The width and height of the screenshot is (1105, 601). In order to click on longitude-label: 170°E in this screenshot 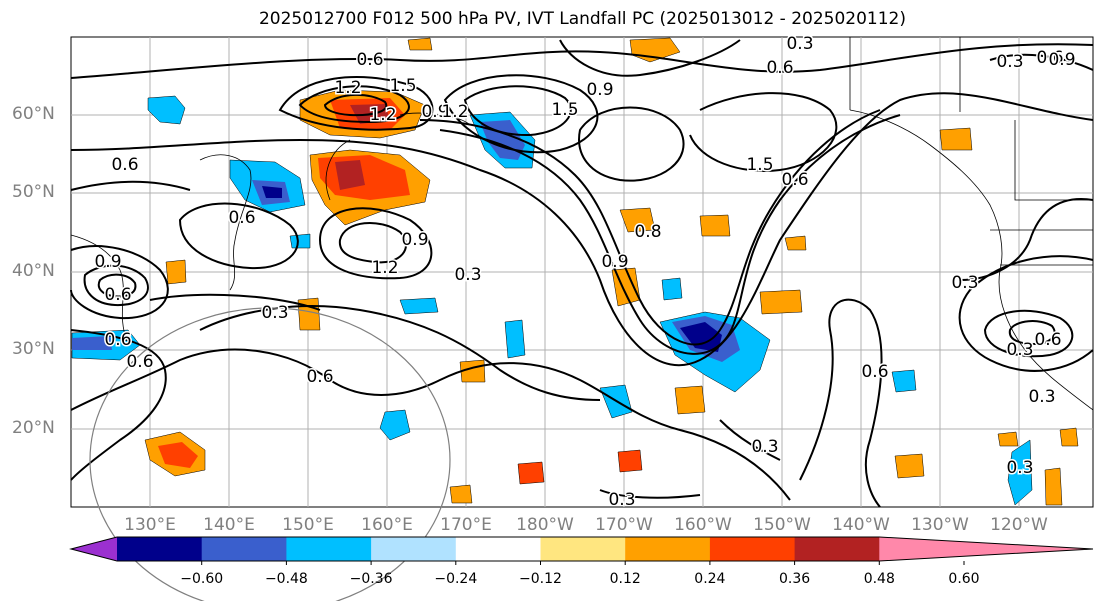, I will do `click(466, 525)`.